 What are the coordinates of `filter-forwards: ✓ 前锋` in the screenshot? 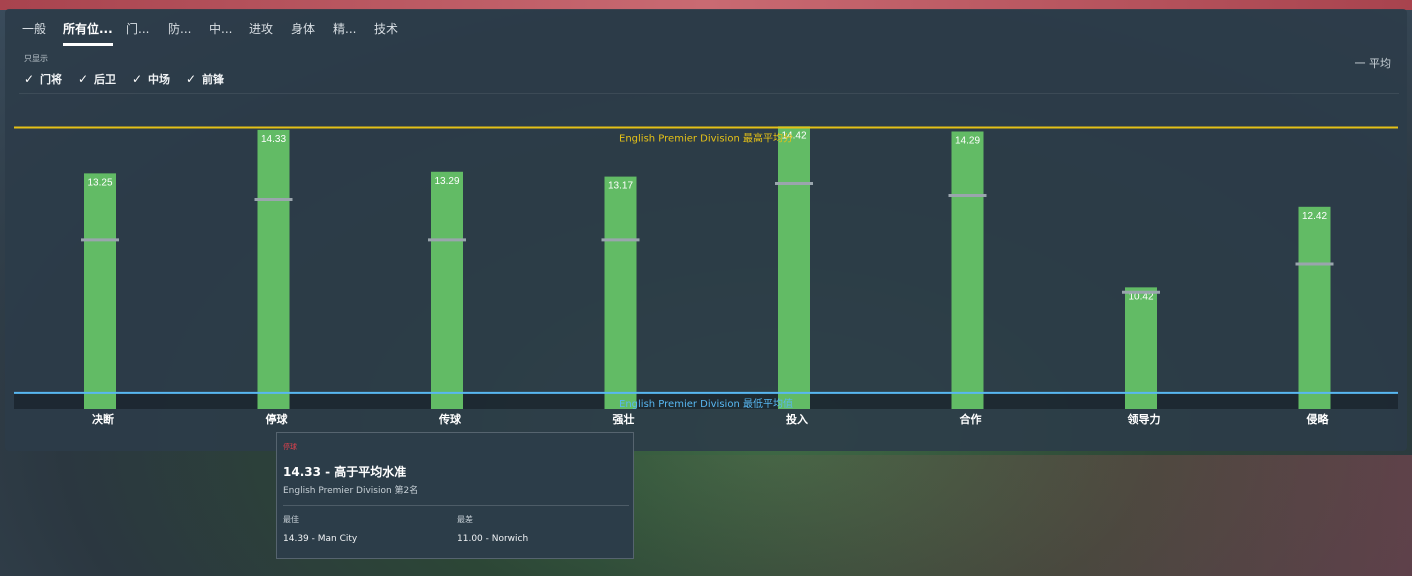 It's located at (205, 79).